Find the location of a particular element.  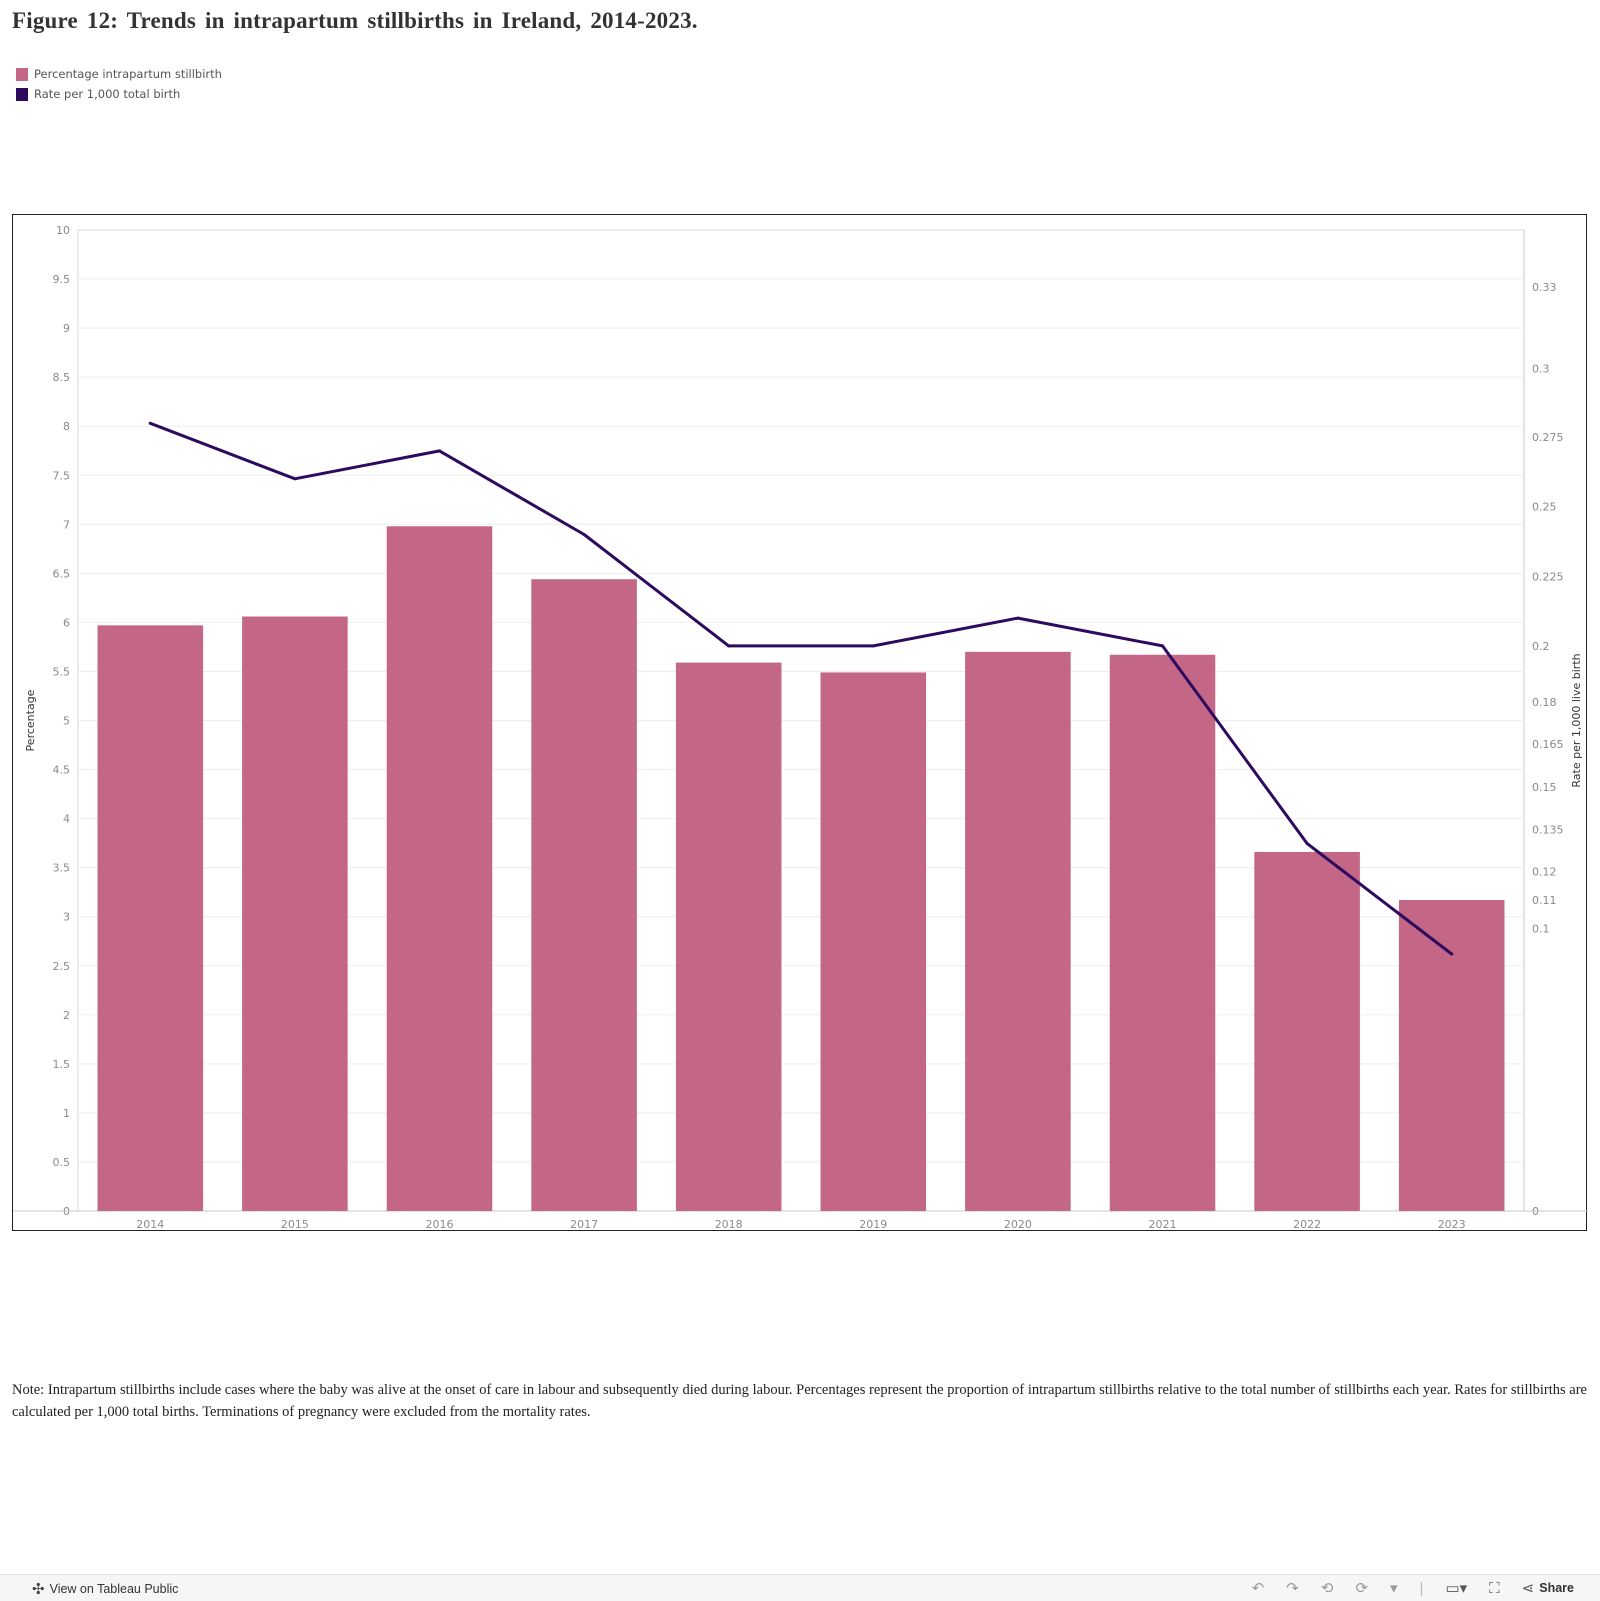

redo-icon: ↷ is located at coordinates (1292, 1588).